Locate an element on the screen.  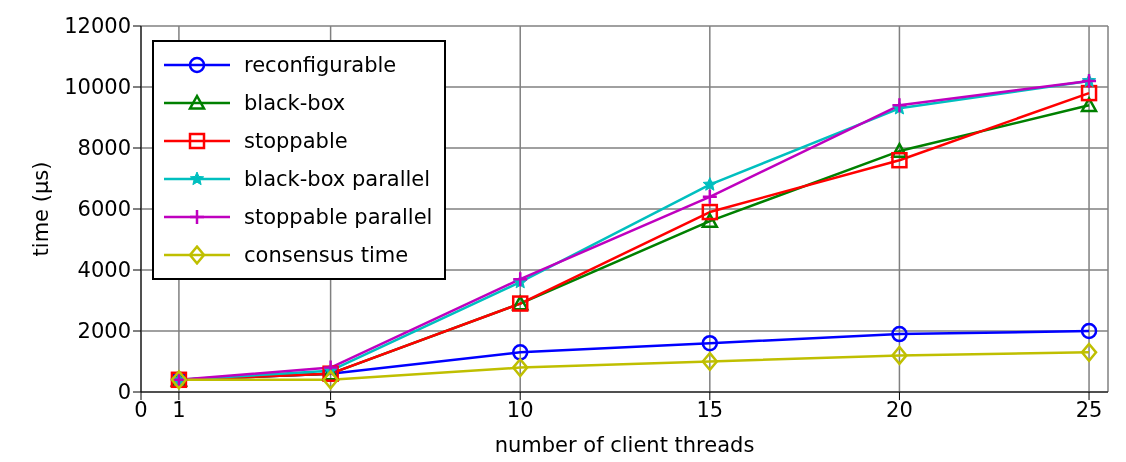
x-tick-label: 5 is located at coordinates (330, 409).